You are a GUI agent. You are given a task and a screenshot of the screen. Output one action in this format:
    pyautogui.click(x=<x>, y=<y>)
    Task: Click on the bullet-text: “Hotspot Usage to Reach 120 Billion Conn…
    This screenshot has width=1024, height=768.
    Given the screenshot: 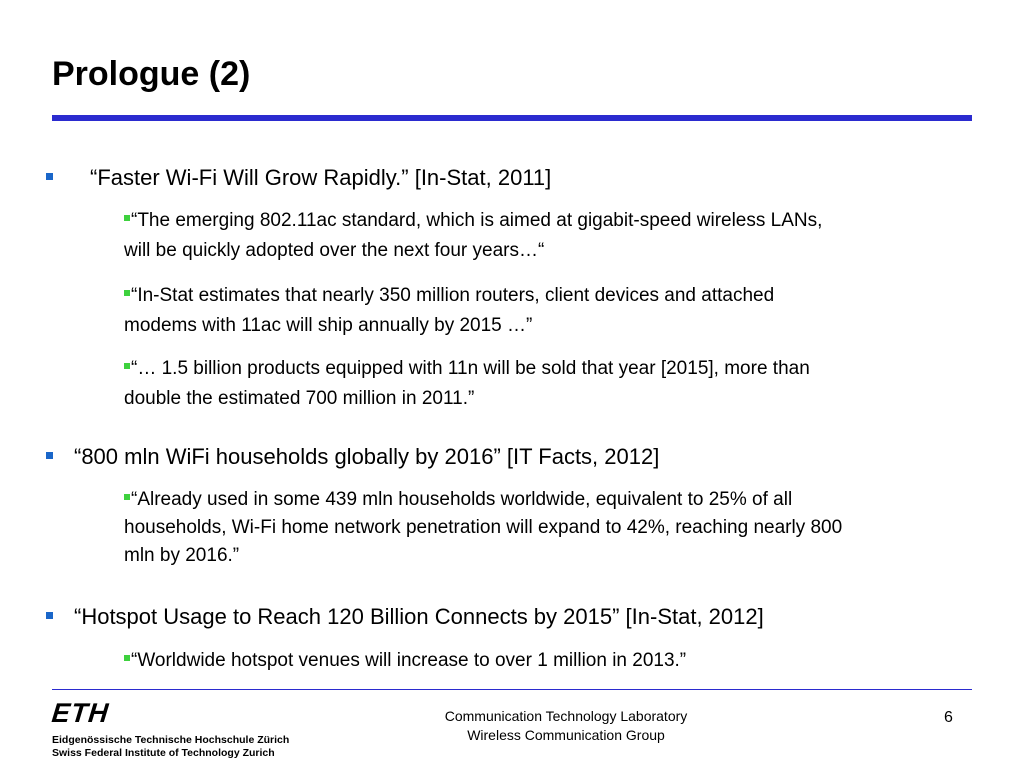 What is the action you would take?
    pyautogui.click(x=419, y=616)
    